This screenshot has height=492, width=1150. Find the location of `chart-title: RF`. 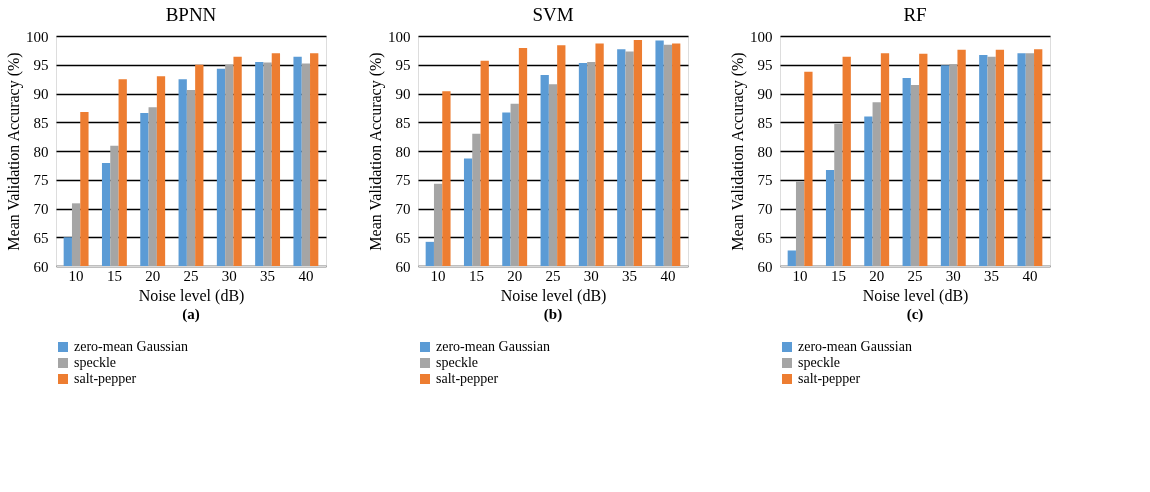

chart-title: RF is located at coordinates (915, 14).